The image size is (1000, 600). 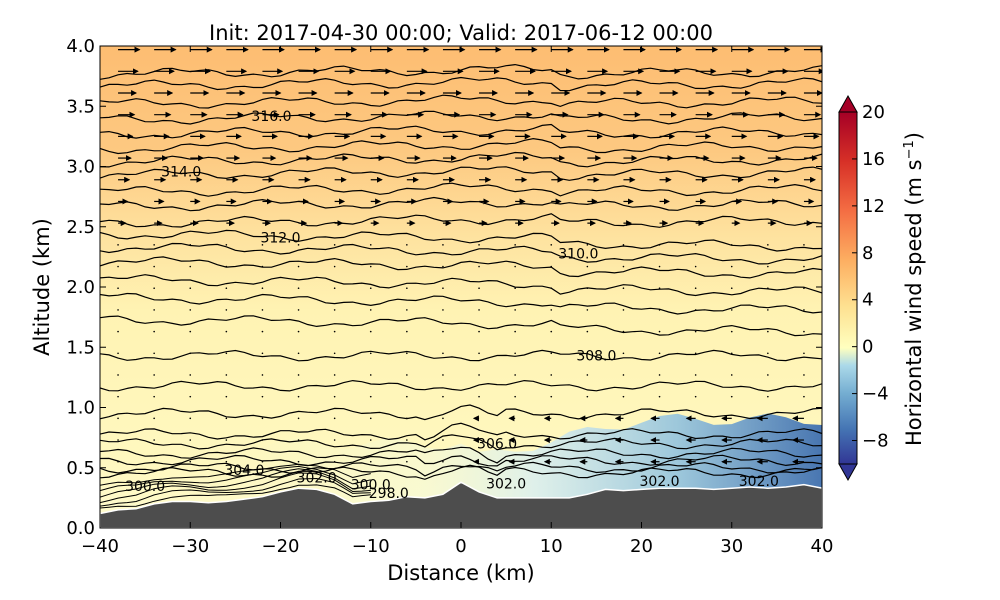 What do you see at coordinates (235, 488) in the screenshot?
I see `isentrope-line-lower` at bounding box center [235, 488].